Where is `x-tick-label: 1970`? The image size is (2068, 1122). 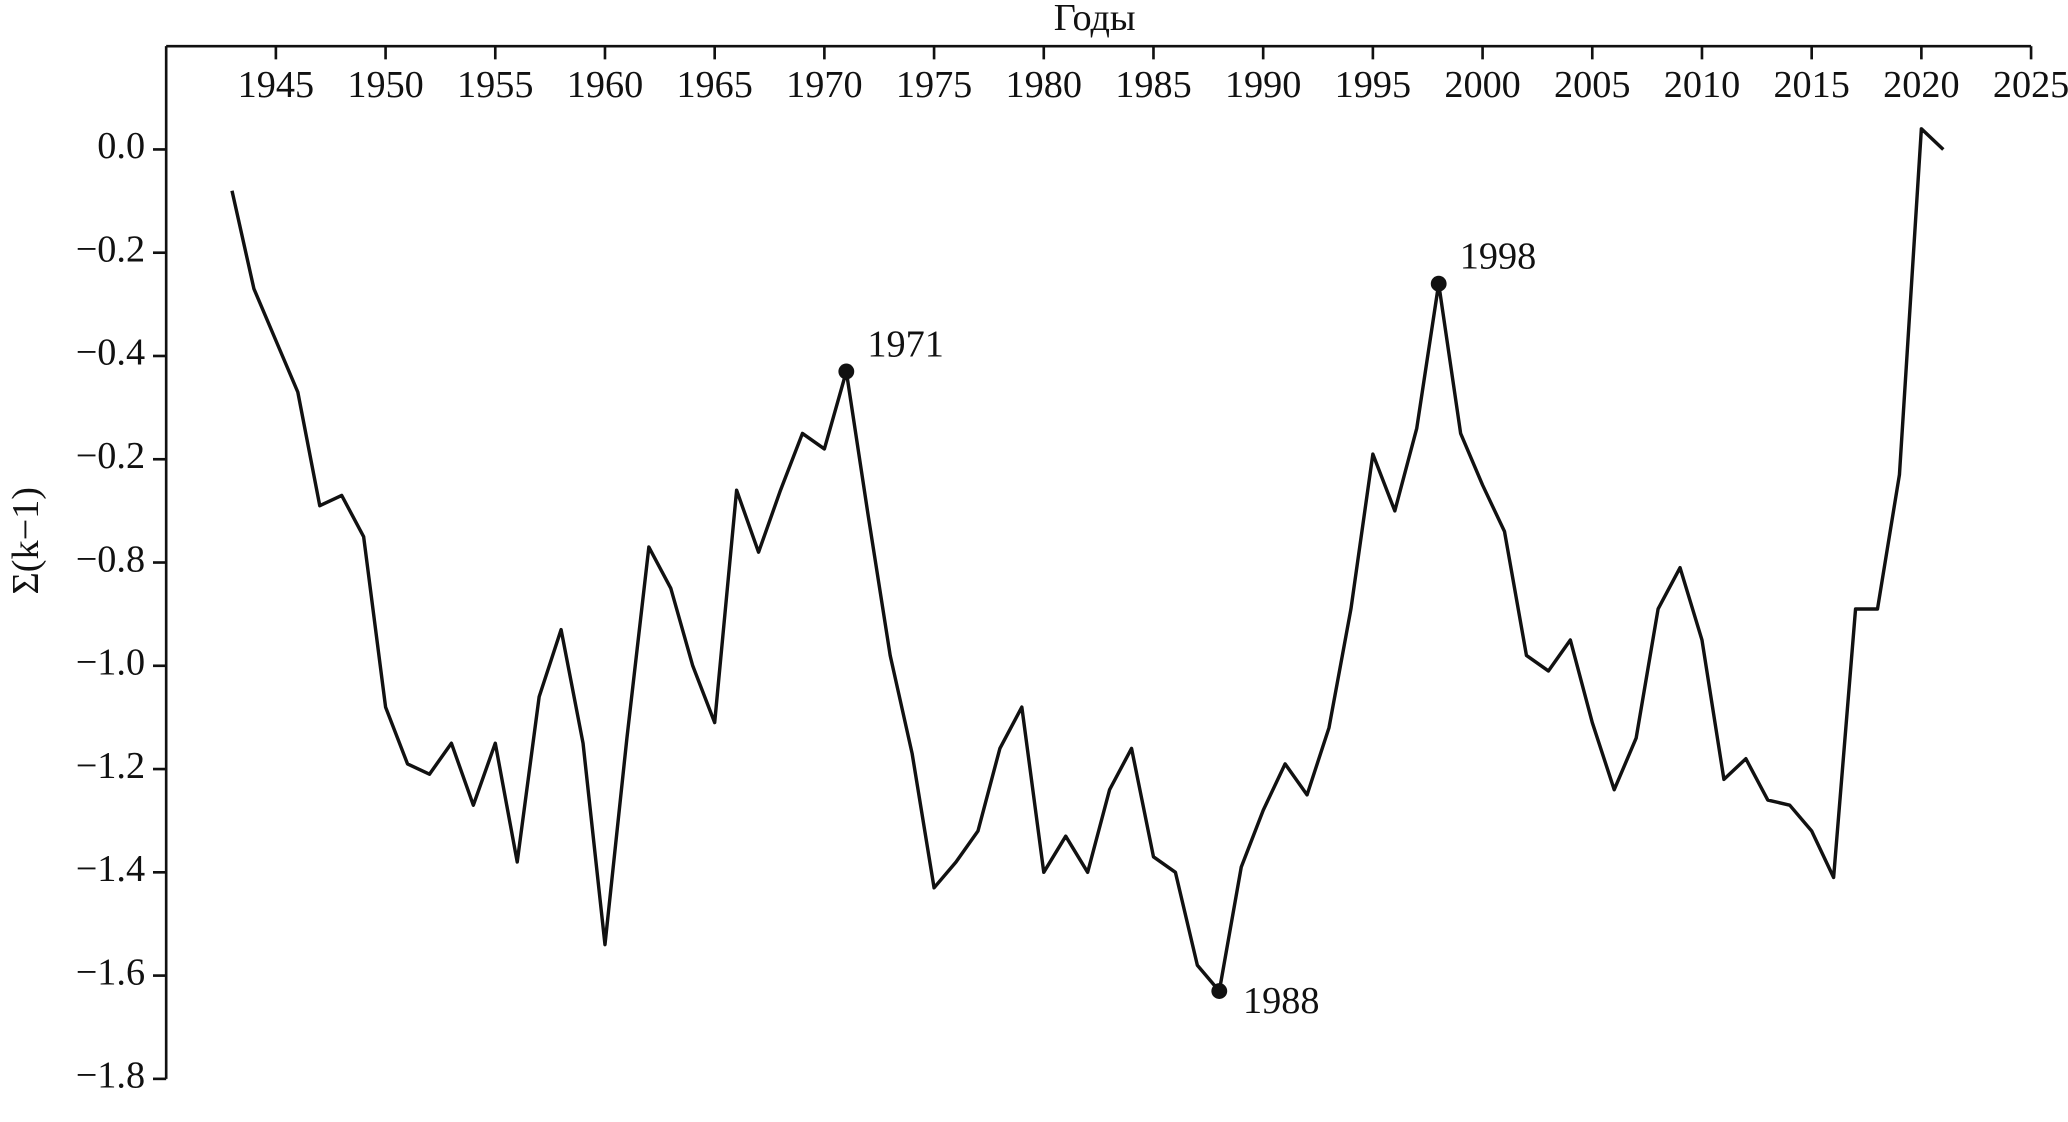
x-tick-label: 1970 is located at coordinates (824, 85).